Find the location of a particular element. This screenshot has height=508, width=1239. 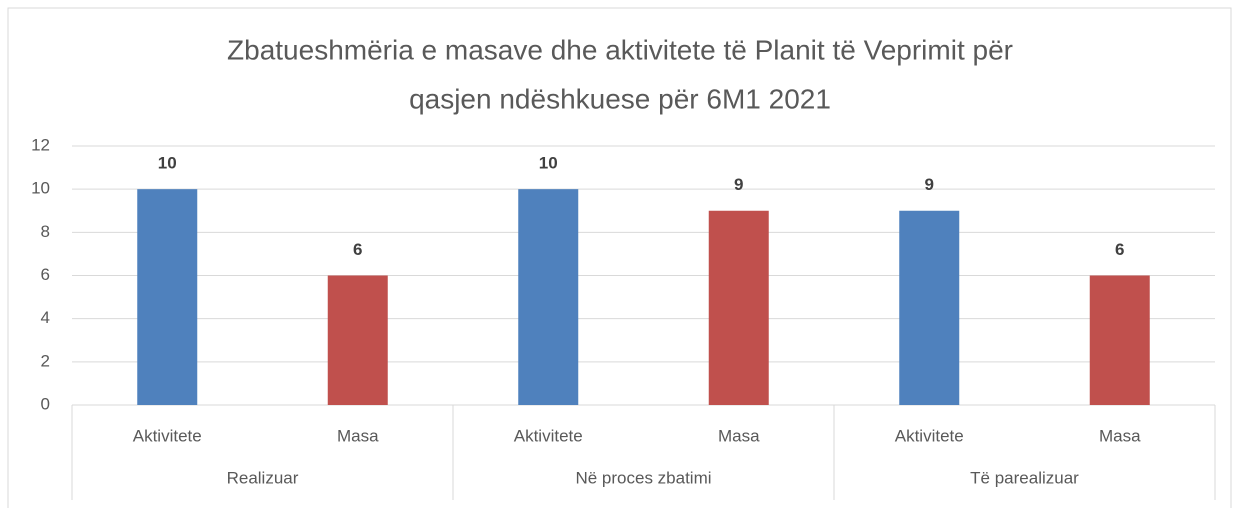

group-label: Realizuar is located at coordinates (263, 477).